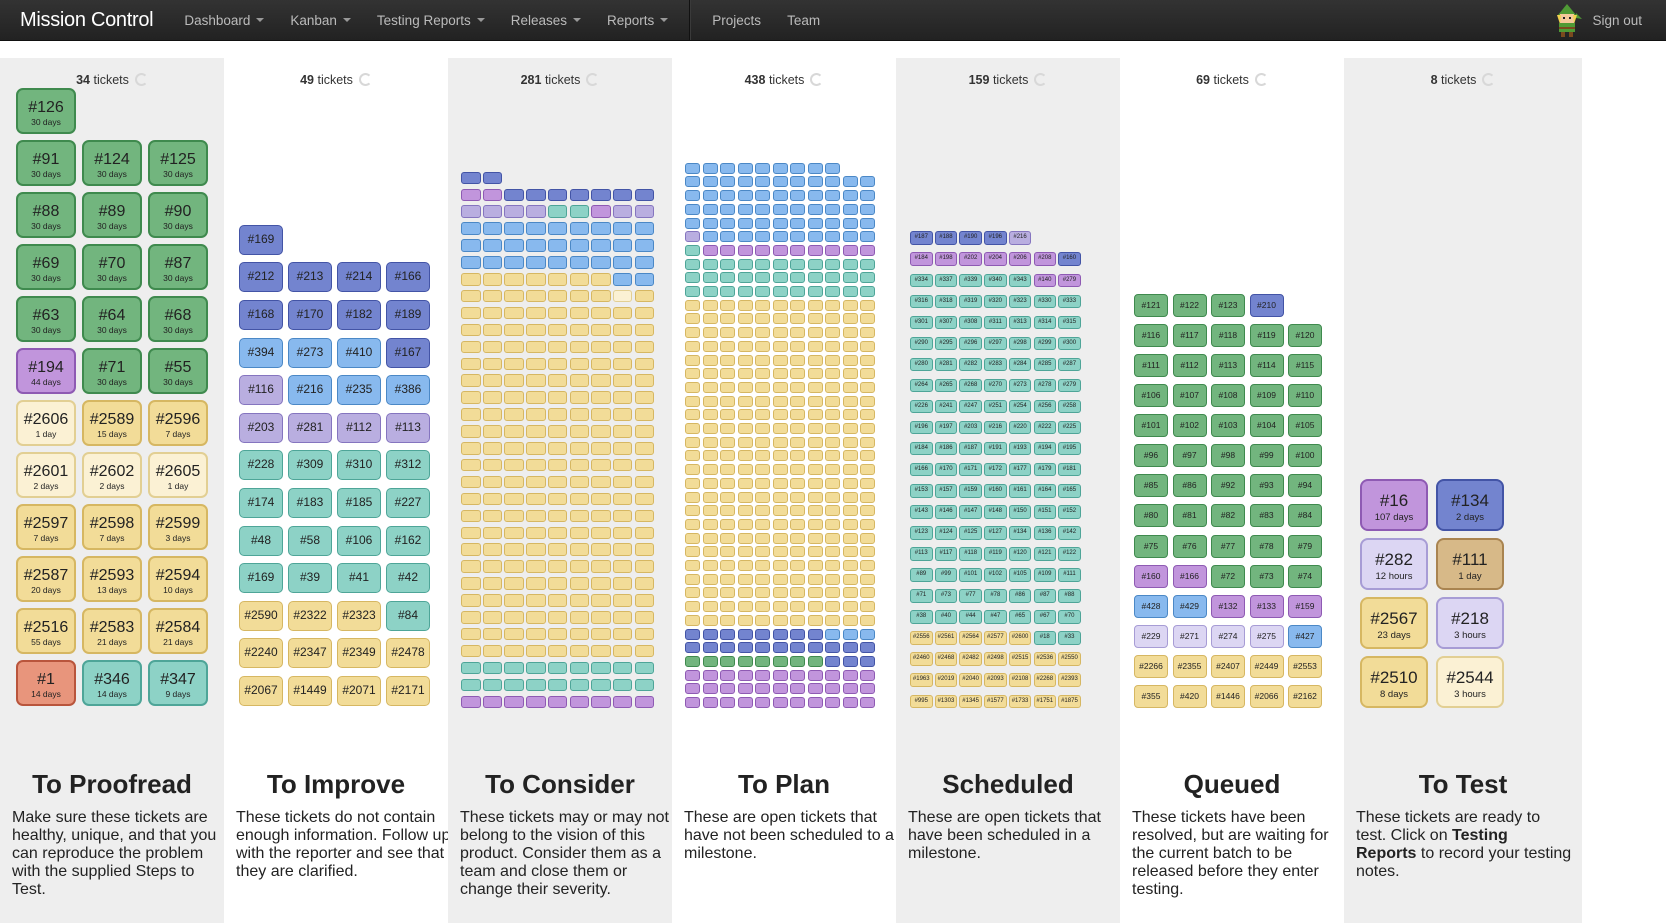 This screenshot has height=923, width=1666. What do you see at coordinates (1020, 280) in the screenshot?
I see `ticket-card: #343` at bounding box center [1020, 280].